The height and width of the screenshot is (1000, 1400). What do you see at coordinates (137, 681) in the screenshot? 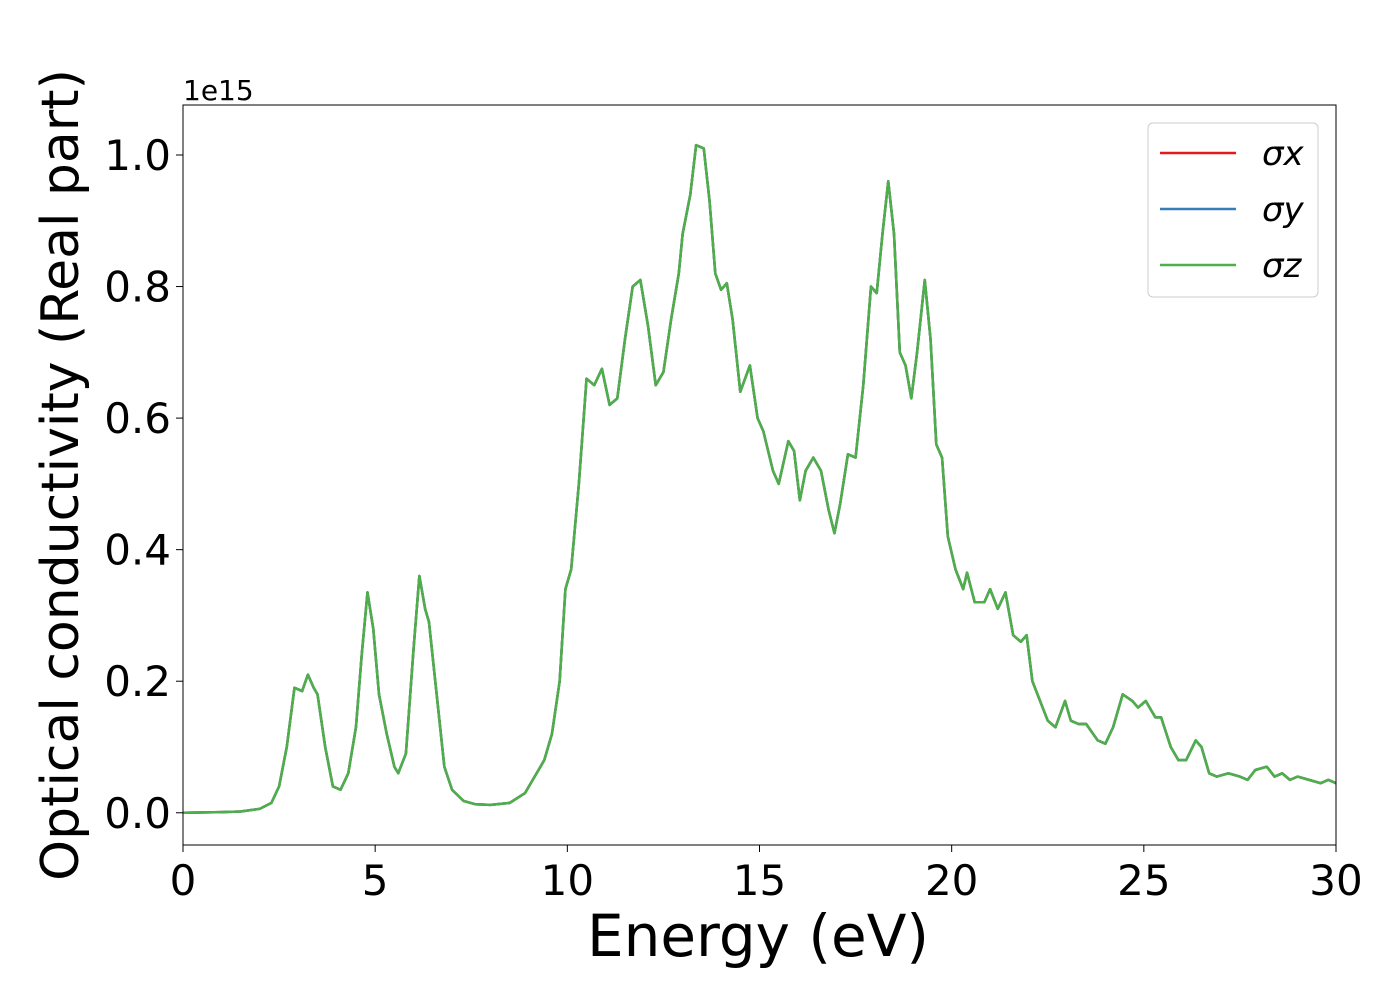
I see `y-tick-label: 0.2` at bounding box center [137, 681].